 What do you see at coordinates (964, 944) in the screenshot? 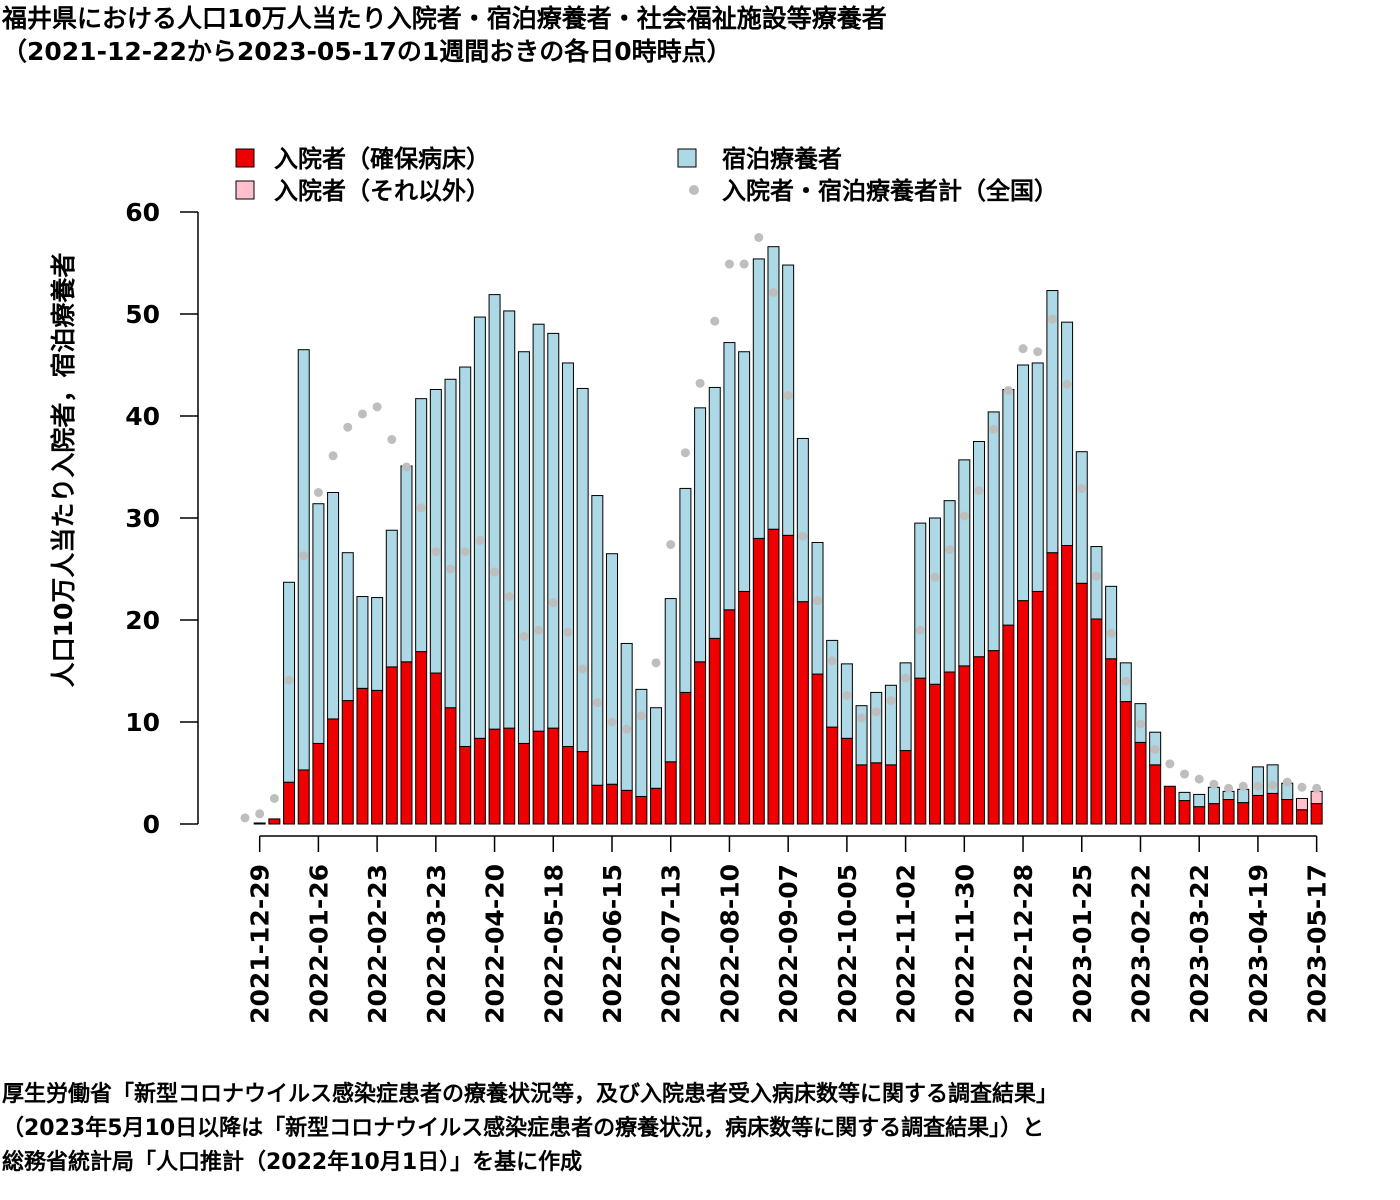
I see `x-tick-label: 2022-11-30` at bounding box center [964, 944].